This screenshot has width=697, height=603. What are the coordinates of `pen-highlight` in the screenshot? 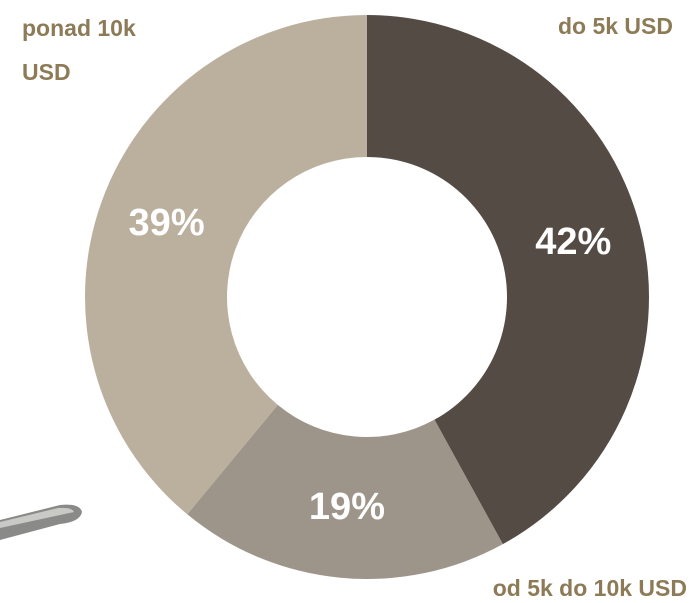 It's located at (37, 517).